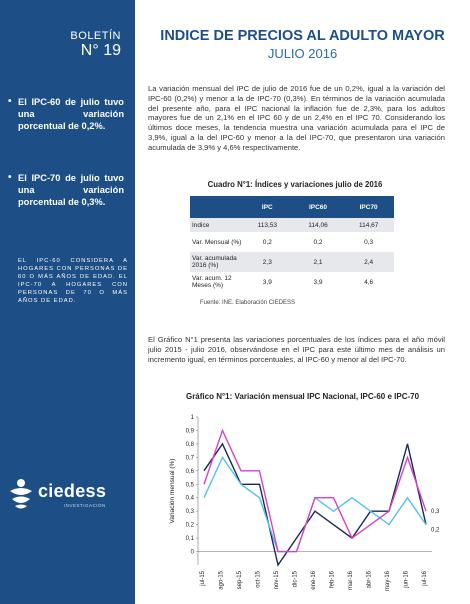 This screenshot has height=604, width=470. What do you see at coordinates (240, 579) in the screenshot?
I see `x-tick-label: sep-15` at bounding box center [240, 579].